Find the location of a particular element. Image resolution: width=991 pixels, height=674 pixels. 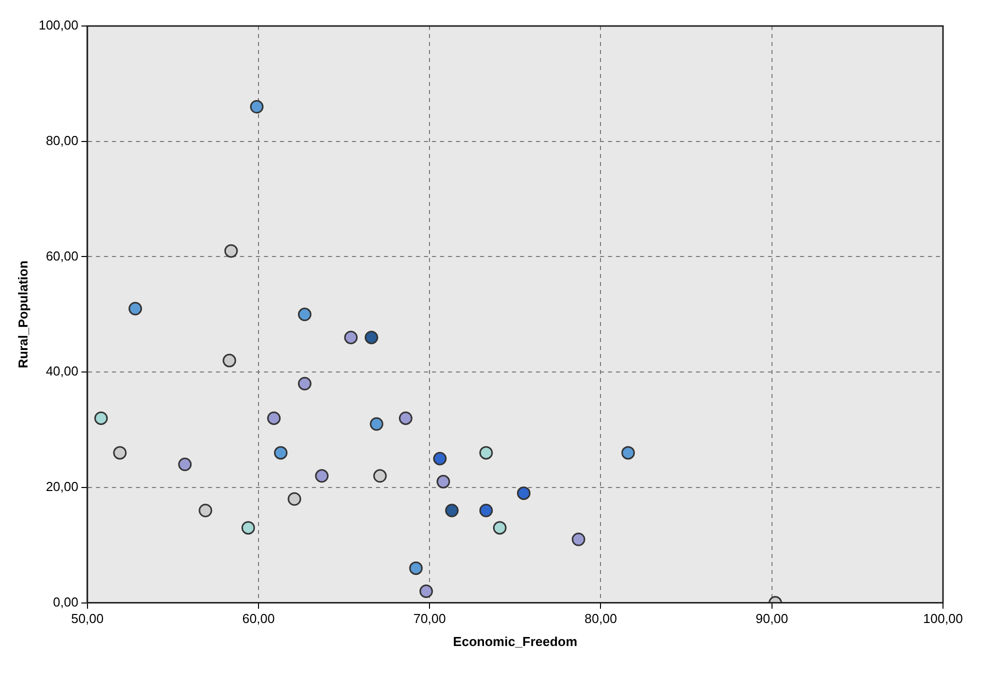

x-tick-label: 60,00 is located at coordinates (258, 618).